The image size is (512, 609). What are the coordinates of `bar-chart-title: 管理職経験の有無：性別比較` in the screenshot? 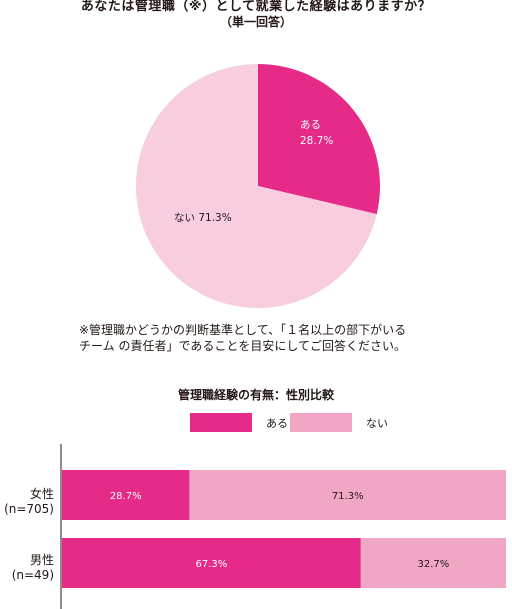 It's located at (255, 395).